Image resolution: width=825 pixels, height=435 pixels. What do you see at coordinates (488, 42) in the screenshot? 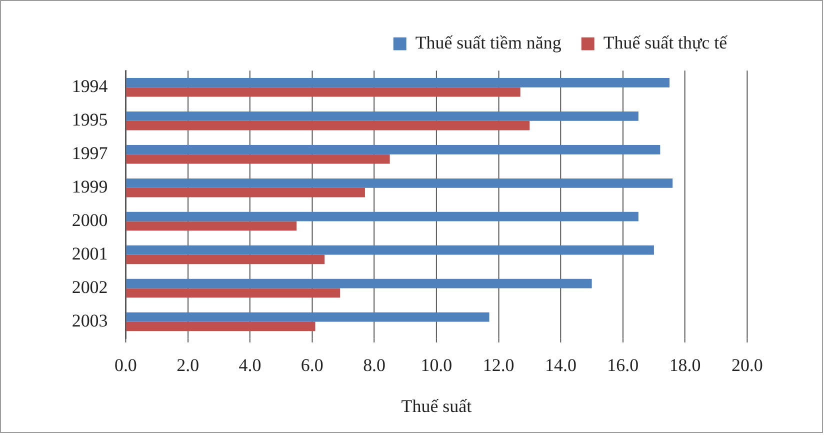
I see `legend-label: Thuế suất tiềm năng` at bounding box center [488, 42].